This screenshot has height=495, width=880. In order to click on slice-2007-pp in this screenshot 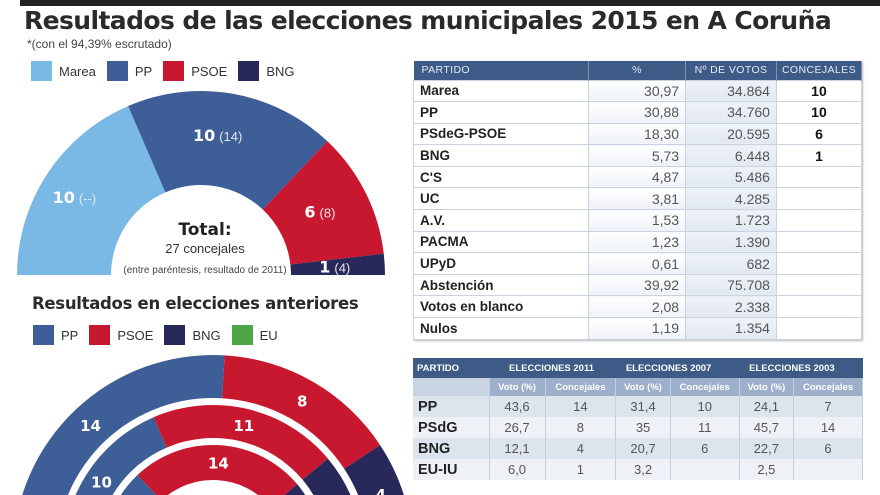, I will do `click(121, 456)`.